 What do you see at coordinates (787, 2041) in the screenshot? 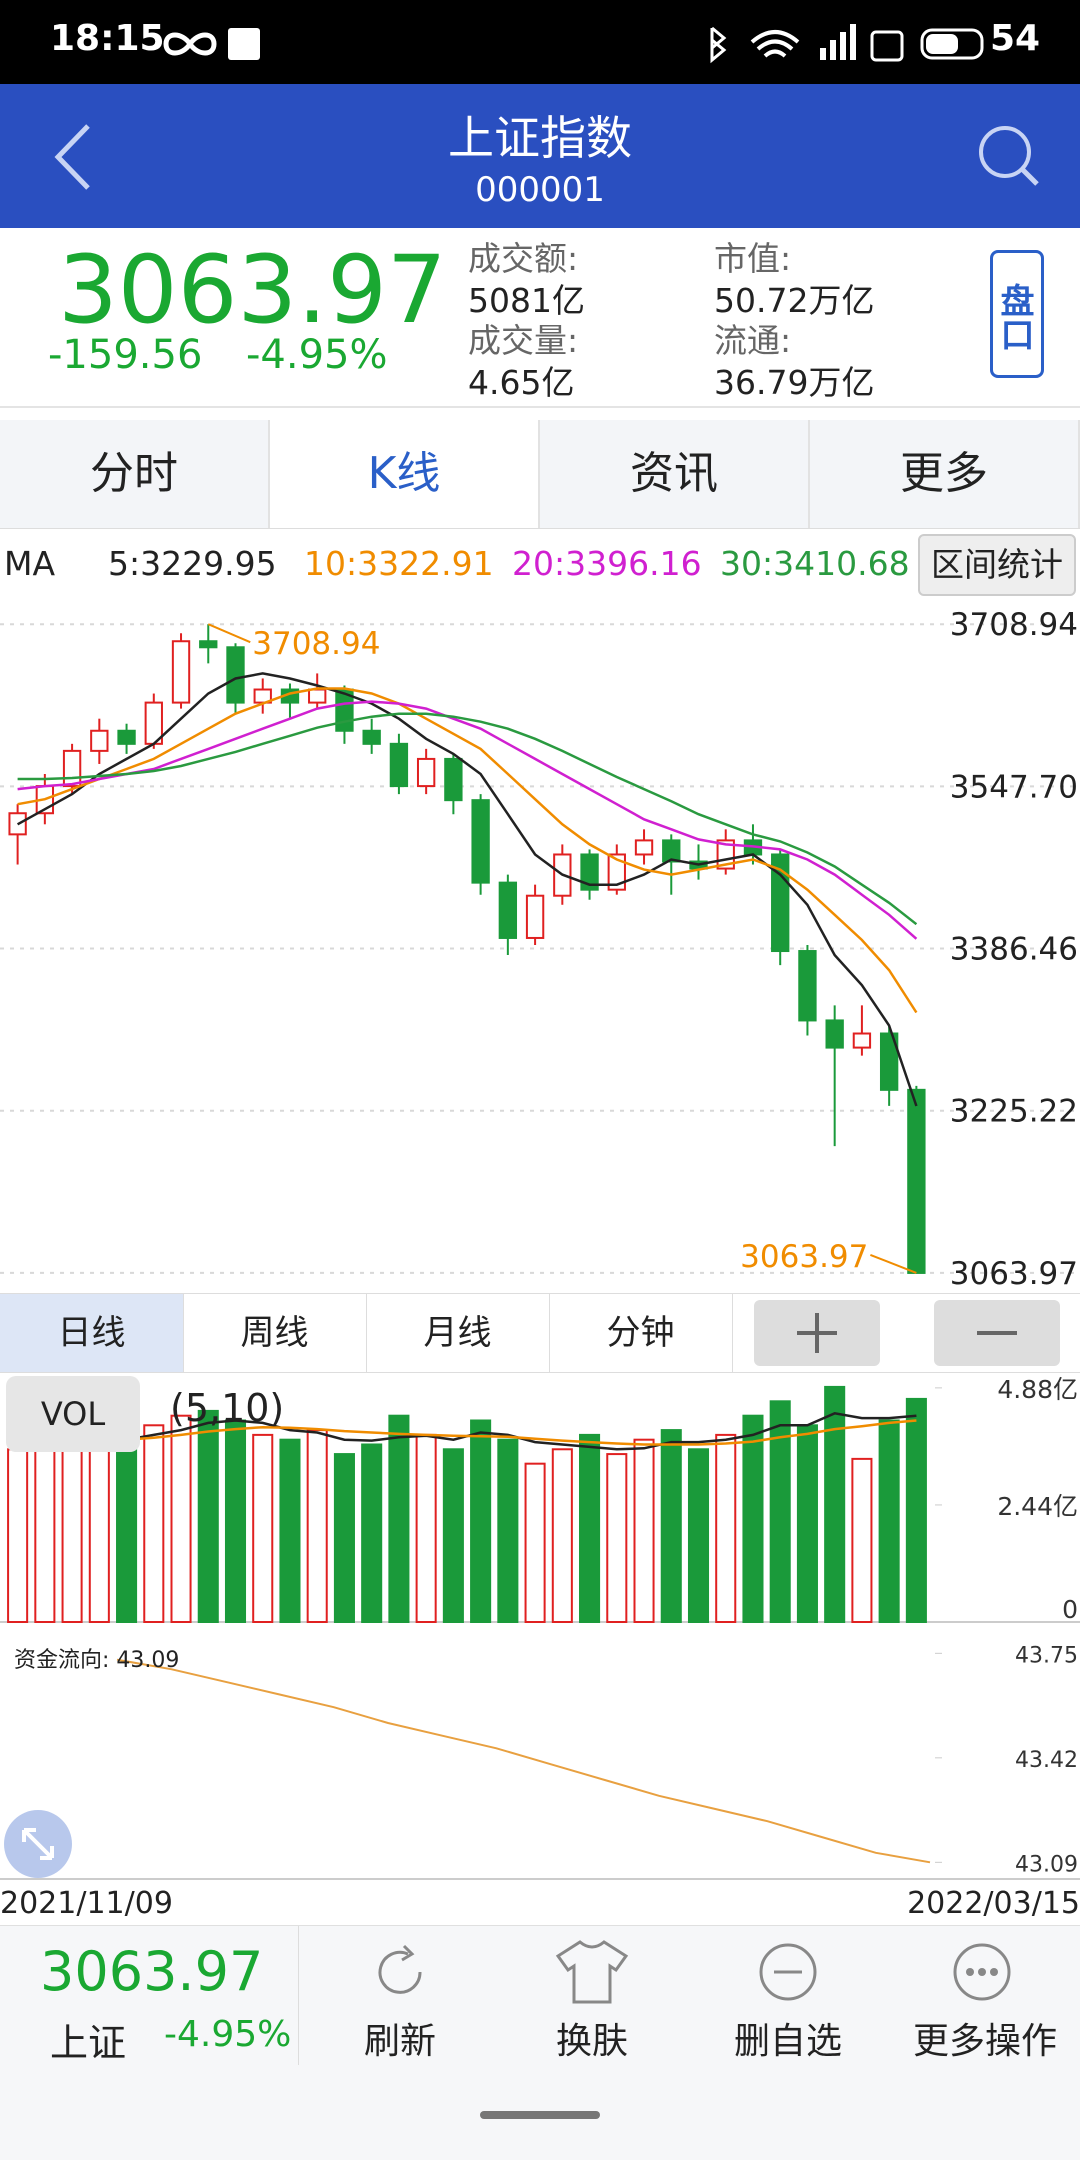
I see `action-label: 删自选` at bounding box center [787, 2041].